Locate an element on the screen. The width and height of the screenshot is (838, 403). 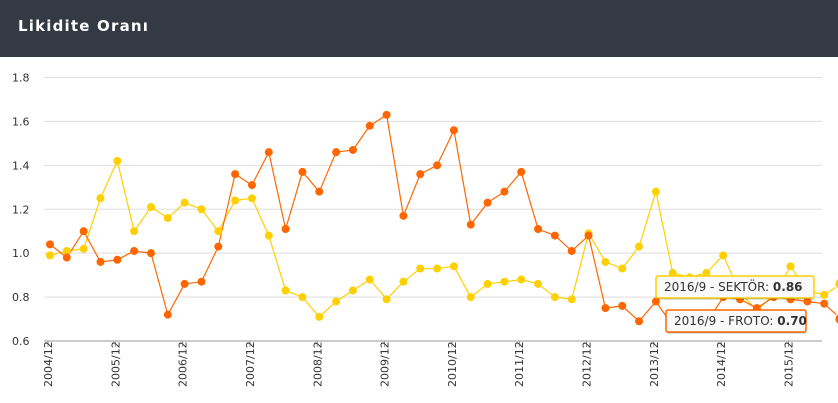
tooltip-label: 2016/9 - SEKTÖR: is located at coordinates (718, 286).